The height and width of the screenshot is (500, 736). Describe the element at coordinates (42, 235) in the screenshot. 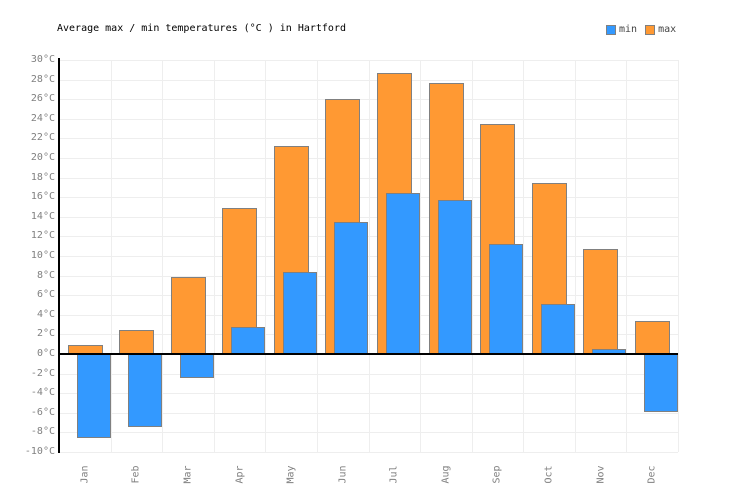

I see `y-axis-tick-label: 12°C` at that location.